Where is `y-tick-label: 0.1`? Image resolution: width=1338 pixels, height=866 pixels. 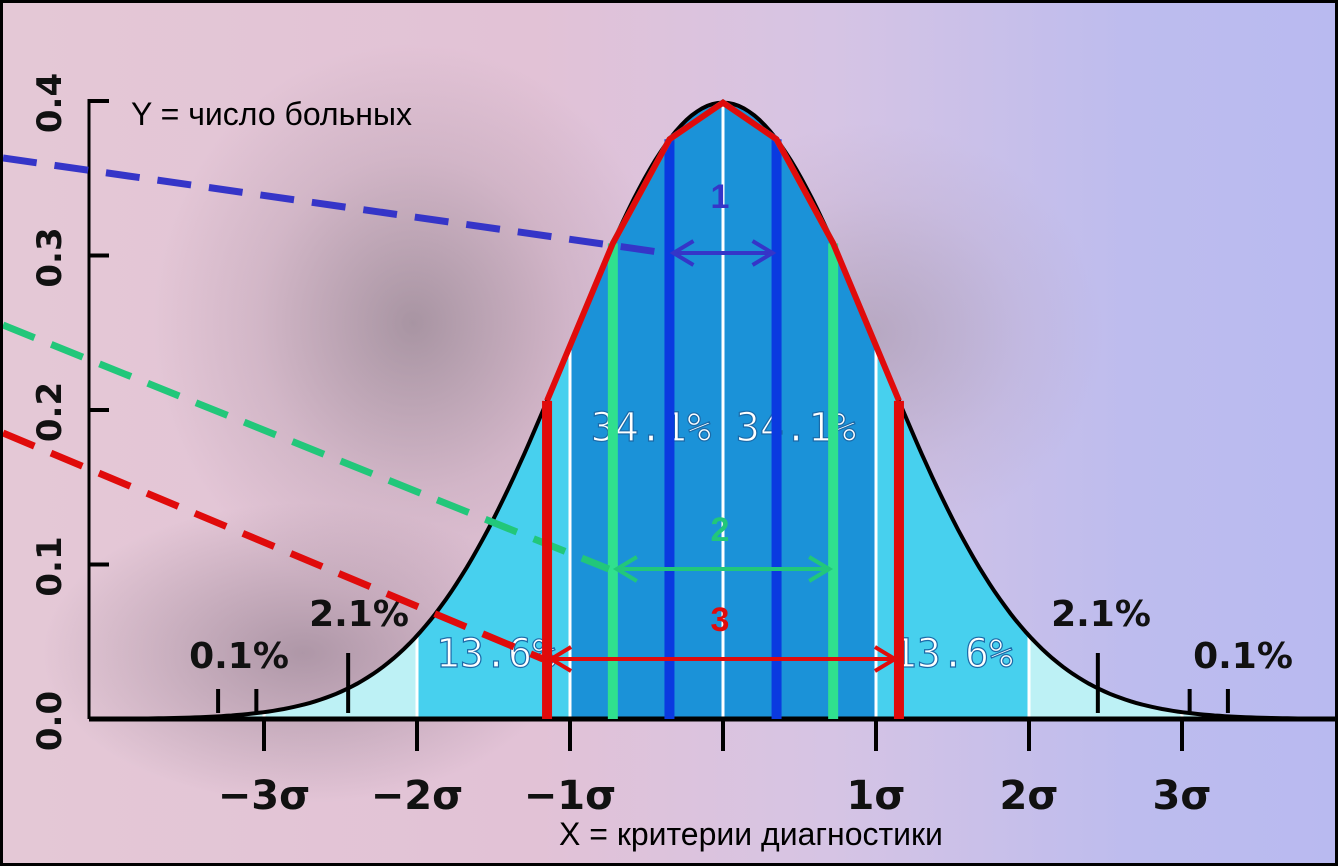 y-tick-label: 0.1 is located at coordinates (50, 566).